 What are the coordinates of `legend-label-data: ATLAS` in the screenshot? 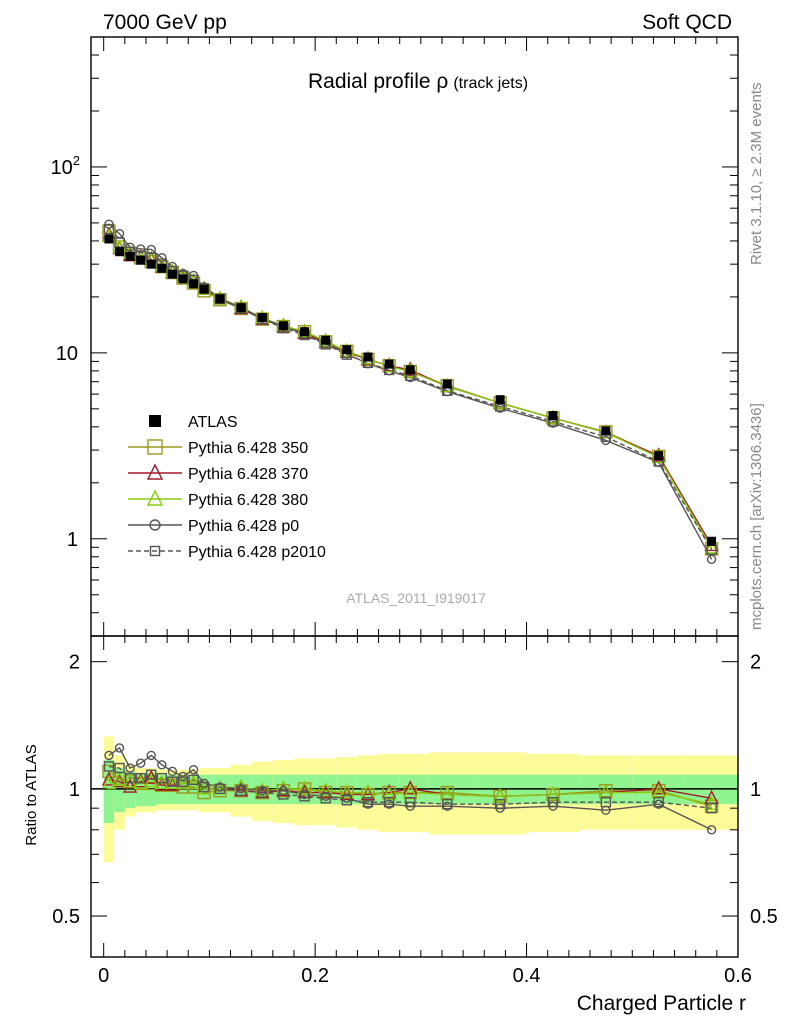 It's located at (213, 422).